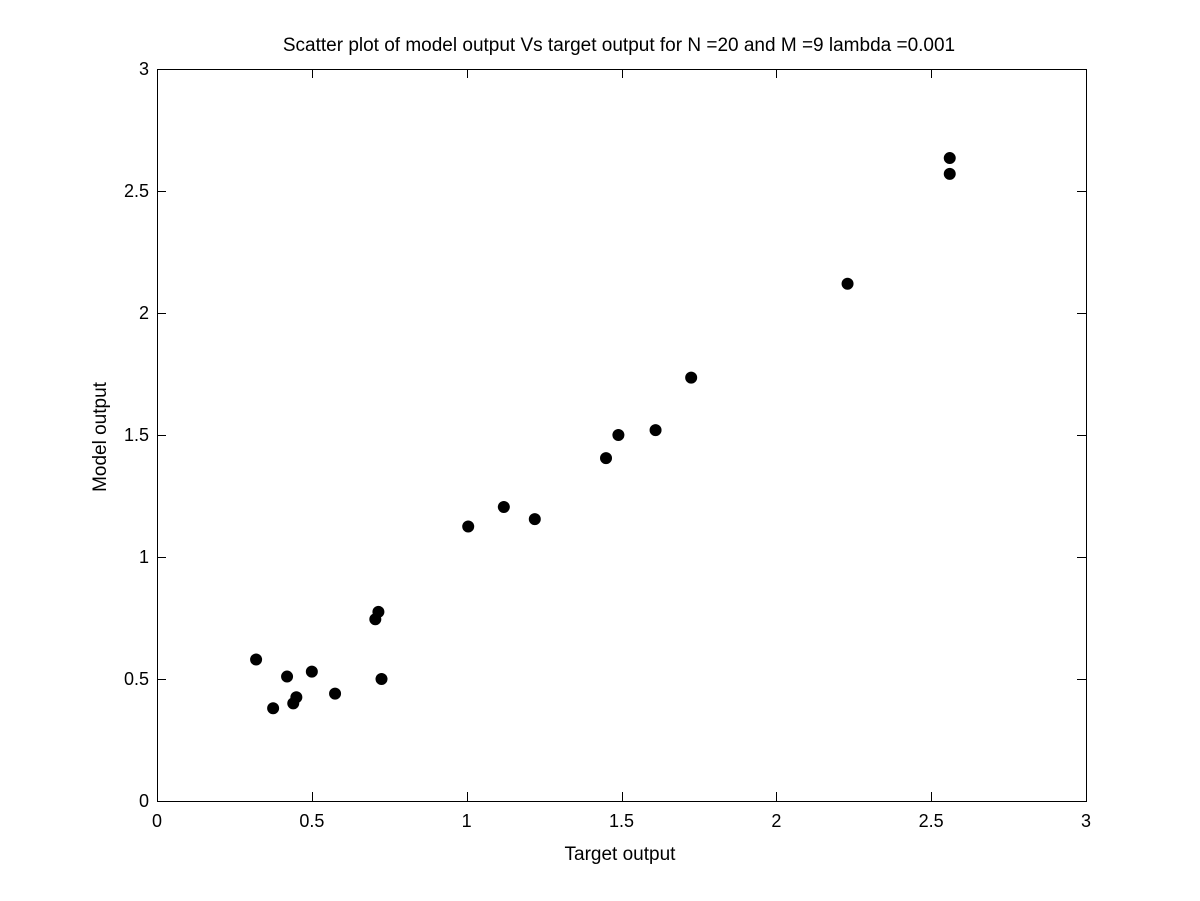 The width and height of the screenshot is (1200, 901). What do you see at coordinates (776, 821) in the screenshot?
I see `x-tick-label: 2` at bounding box center [776, 821].